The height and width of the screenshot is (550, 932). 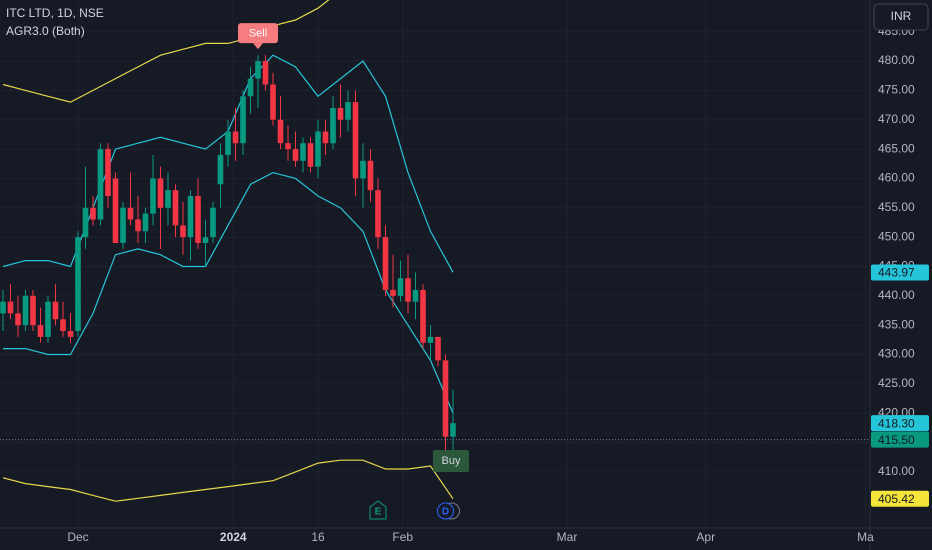 I want to click on currency-button, so click(x=901, y=17).